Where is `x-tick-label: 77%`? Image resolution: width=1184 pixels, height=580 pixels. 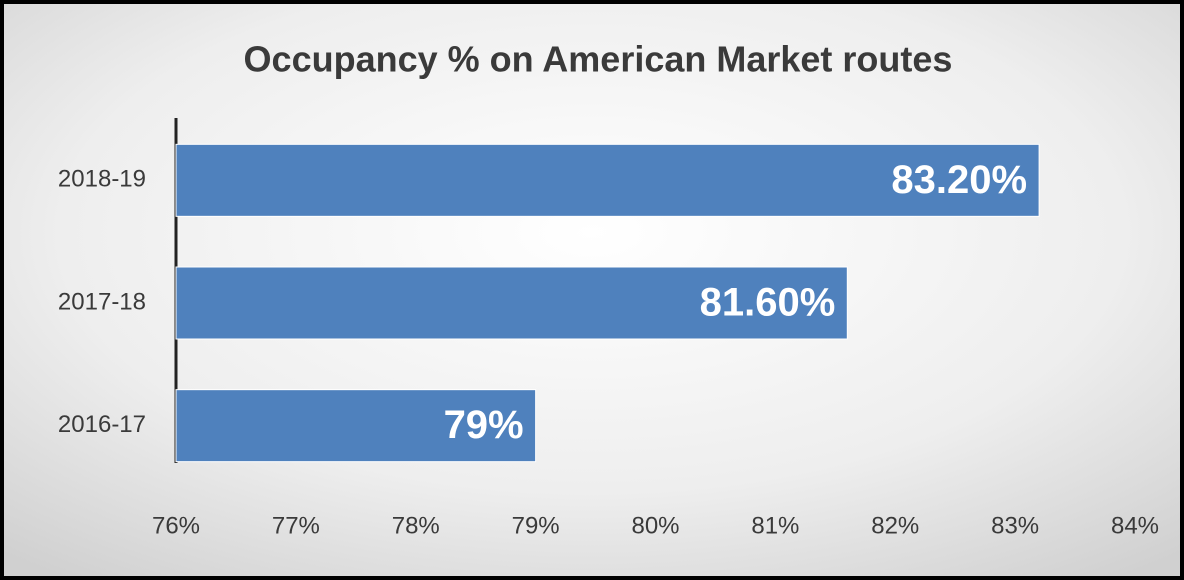 x-tick-label: 77% is located at coordinates (296, 525).